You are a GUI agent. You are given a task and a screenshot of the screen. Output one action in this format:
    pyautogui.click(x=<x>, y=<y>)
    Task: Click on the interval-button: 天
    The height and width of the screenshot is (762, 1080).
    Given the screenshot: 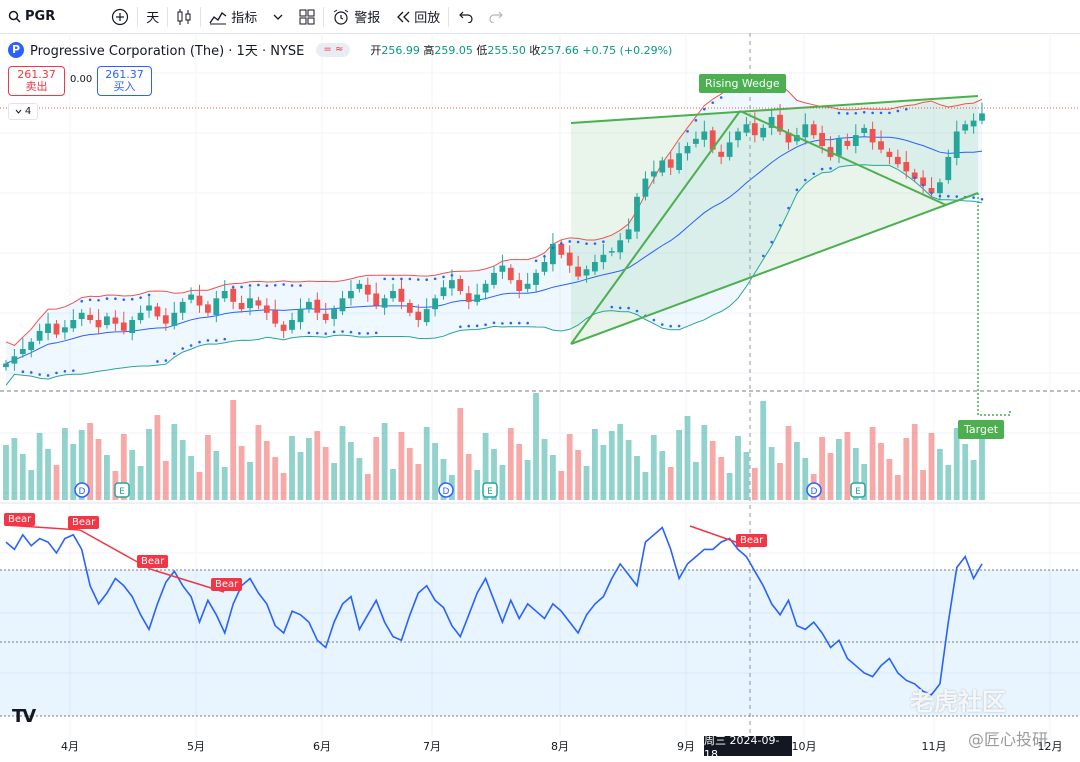 What is the action you would take?
    pyautogui.click(x=152, y=16)
    